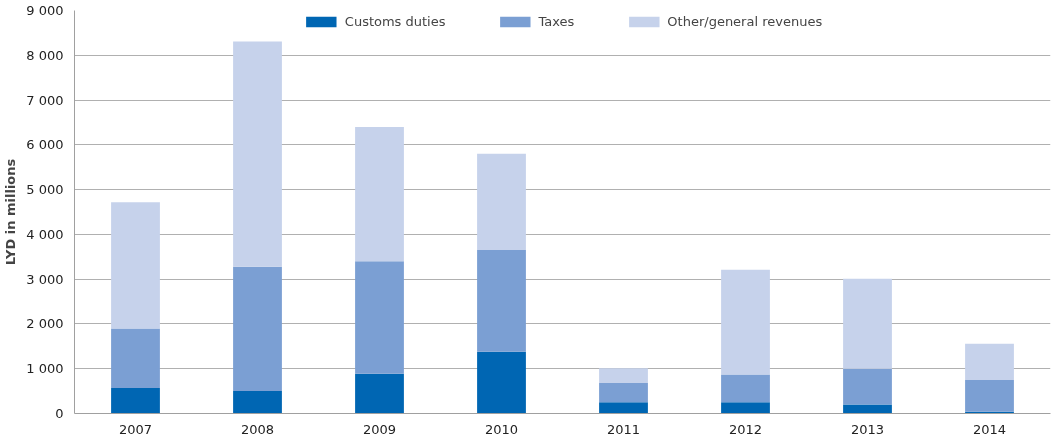  Describe the element at coordinates (45, 369) in the screenshot. I see `y-tick-label: 1 000` at that location.